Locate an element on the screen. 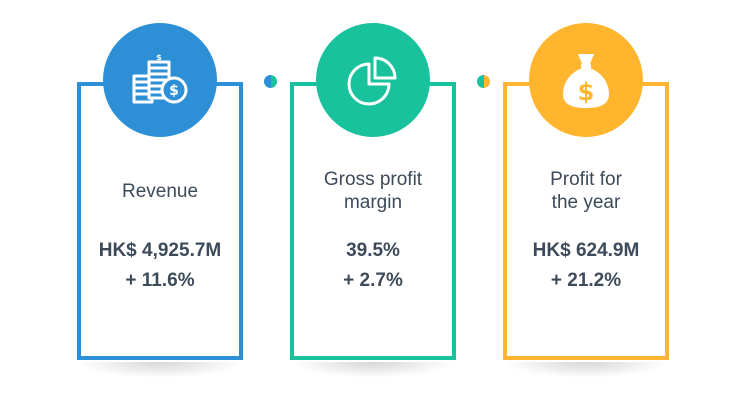 The image size is (747, 409). revenue-change: + 11.6% is located at coordinates (160, 280).